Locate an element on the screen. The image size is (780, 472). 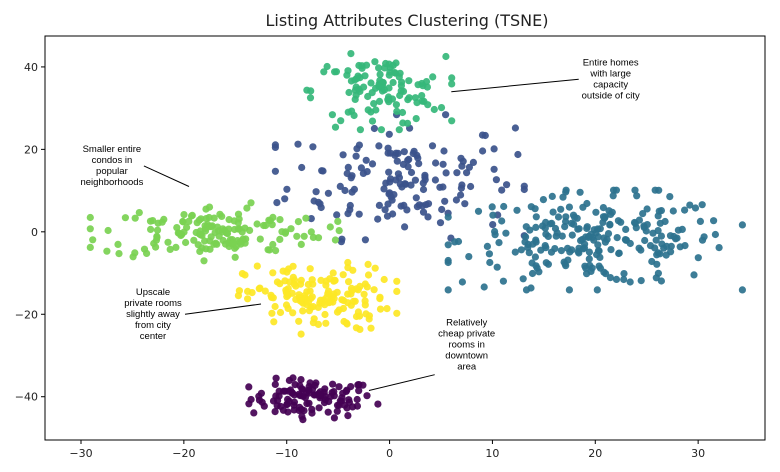
annotation-leader is located at coordinates (401, 382).